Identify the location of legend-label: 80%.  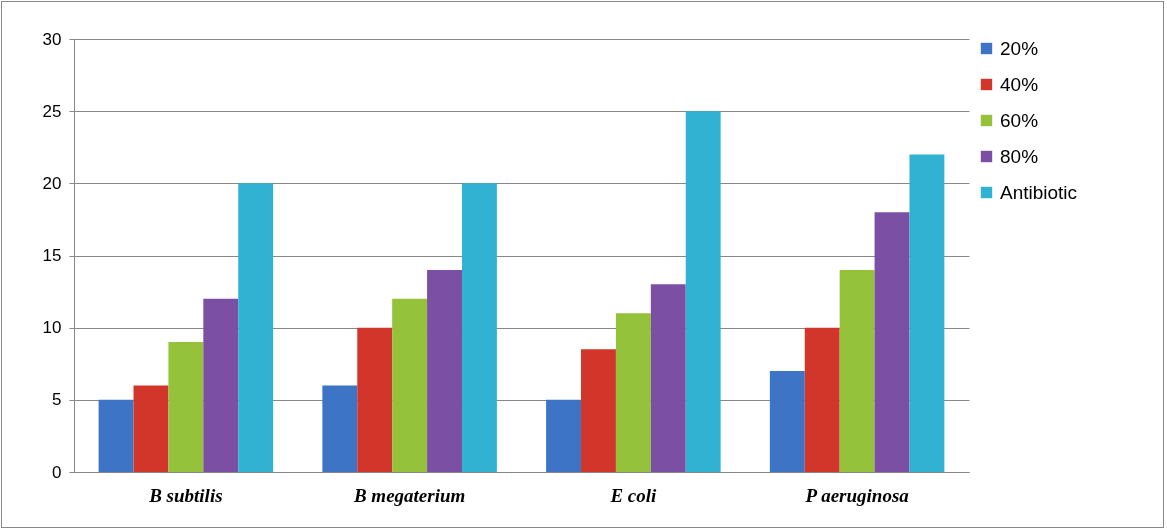
(1019, 156).